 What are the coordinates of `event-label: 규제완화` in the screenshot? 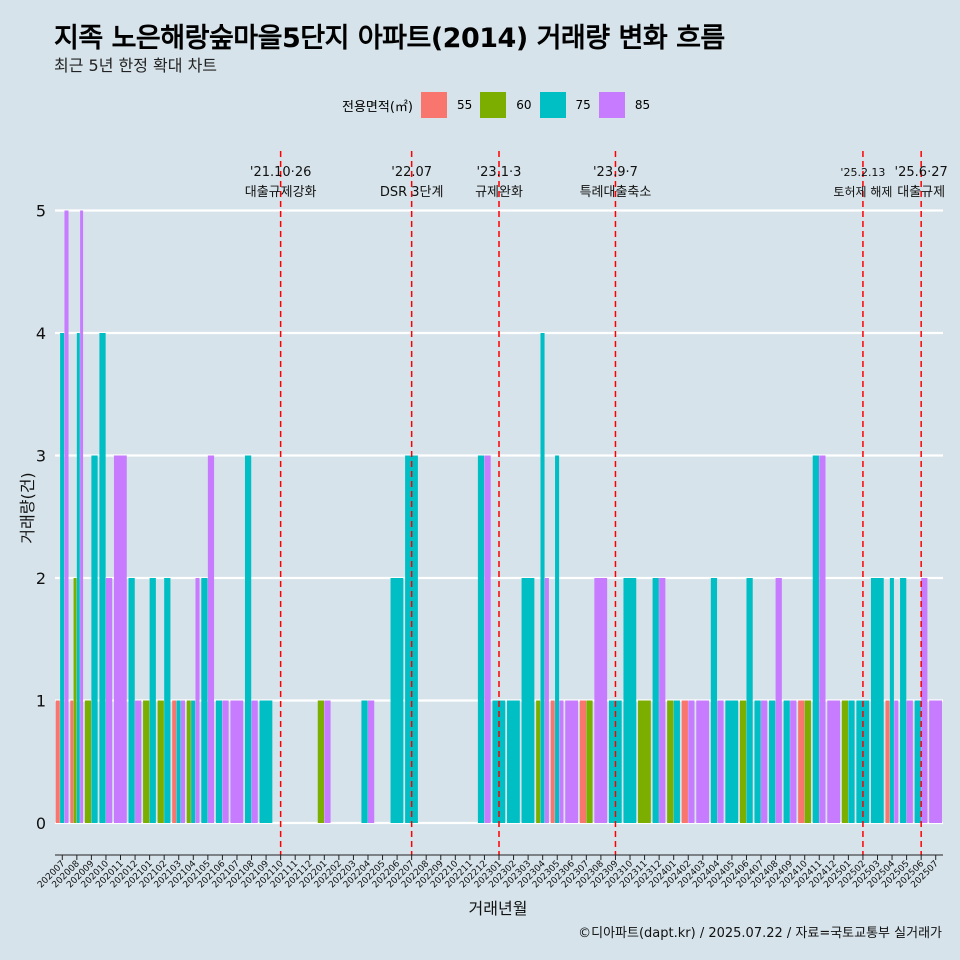 It's located at (499, 192).